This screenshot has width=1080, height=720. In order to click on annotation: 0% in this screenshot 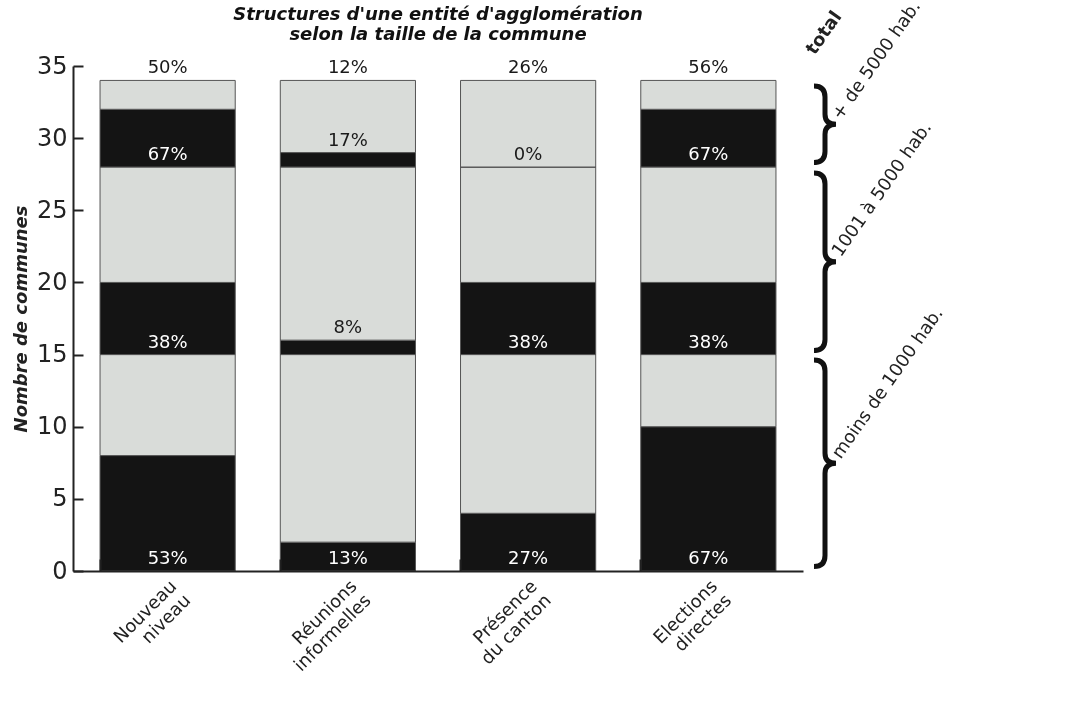, I will do `click(528, 153)`.